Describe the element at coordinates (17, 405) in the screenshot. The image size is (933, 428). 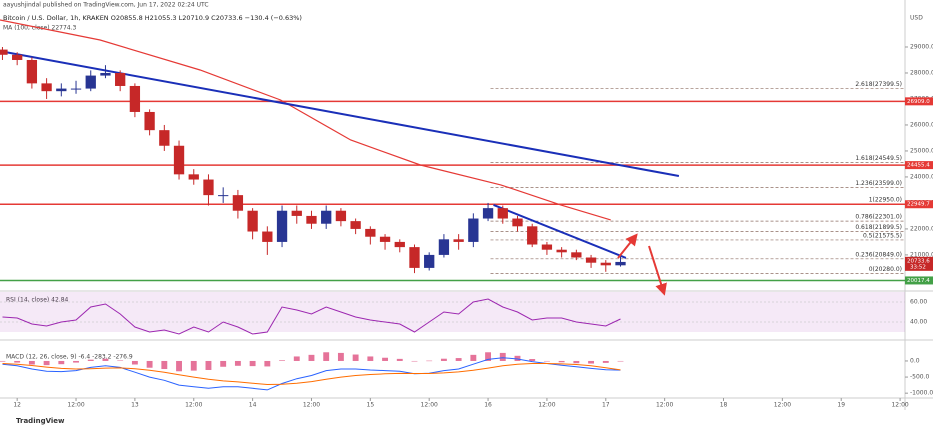
I see `x-tick-label: 12` at that location.